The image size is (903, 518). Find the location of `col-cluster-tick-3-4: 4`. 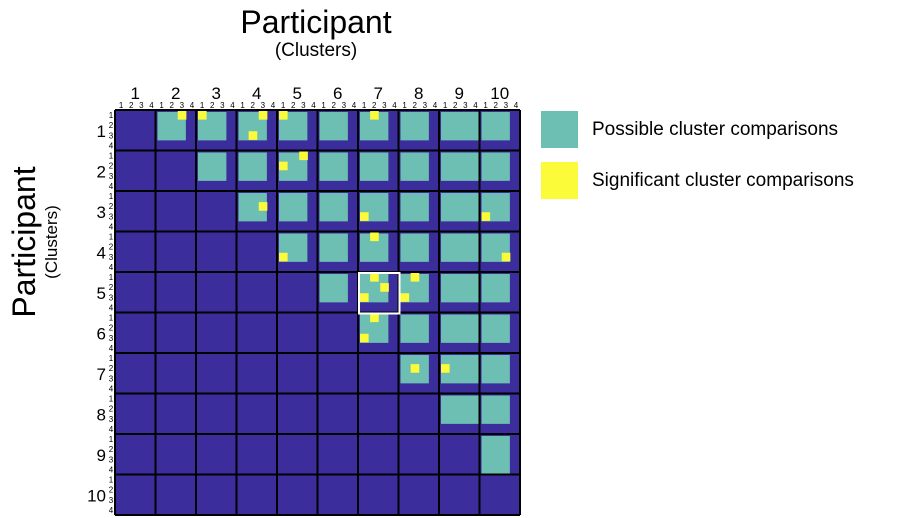

col-cluster-tick-3-4: 4 is located at coordinates (232, 105).